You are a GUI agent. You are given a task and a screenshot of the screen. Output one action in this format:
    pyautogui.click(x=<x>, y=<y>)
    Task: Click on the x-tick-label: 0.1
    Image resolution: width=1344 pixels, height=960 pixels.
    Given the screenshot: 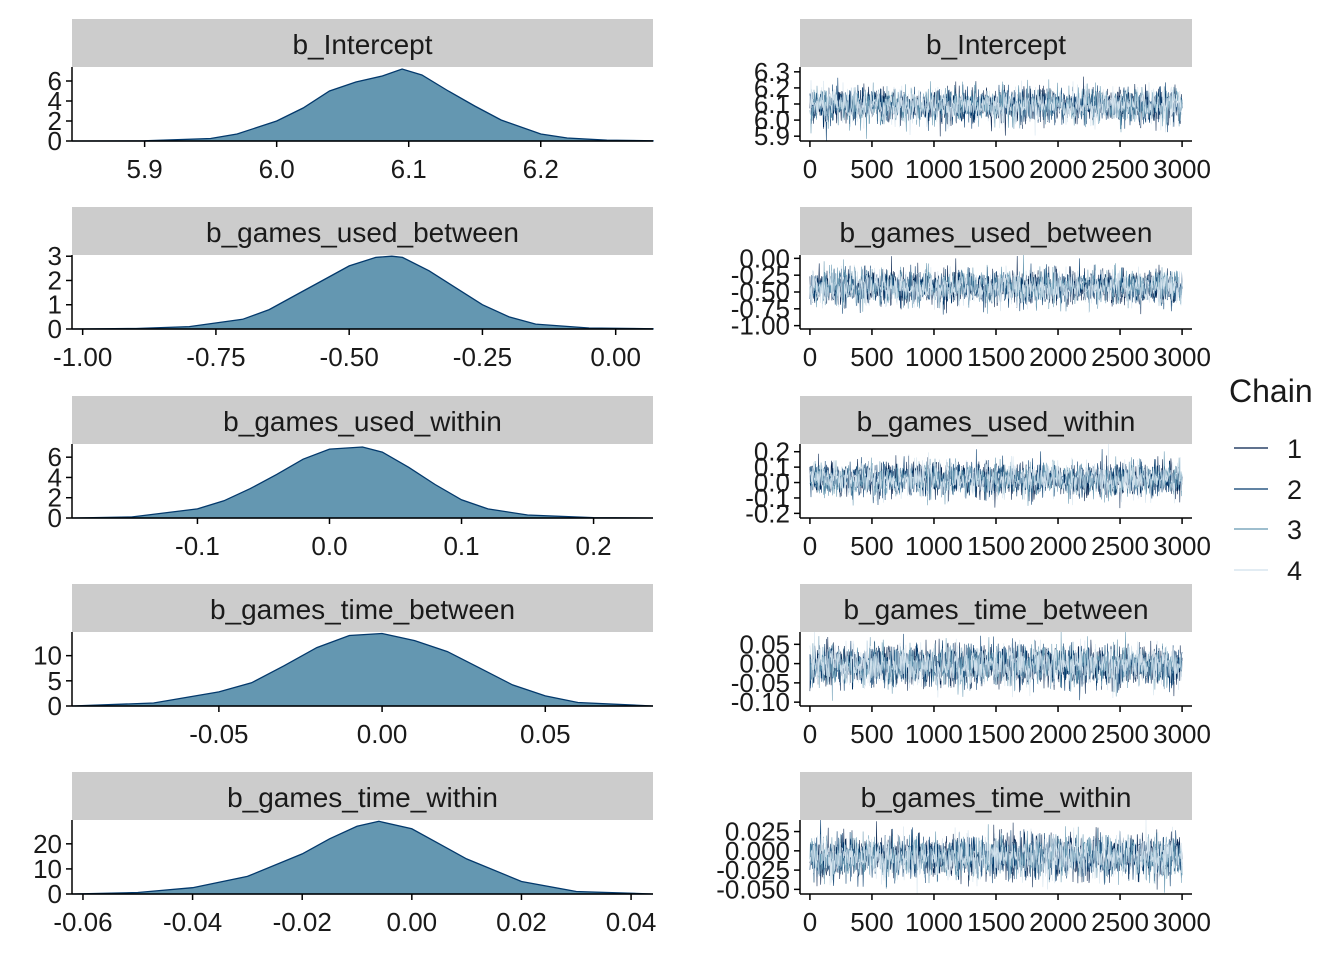 What is the action you would take?
    pyautogui.click(x=461, y=546)
    